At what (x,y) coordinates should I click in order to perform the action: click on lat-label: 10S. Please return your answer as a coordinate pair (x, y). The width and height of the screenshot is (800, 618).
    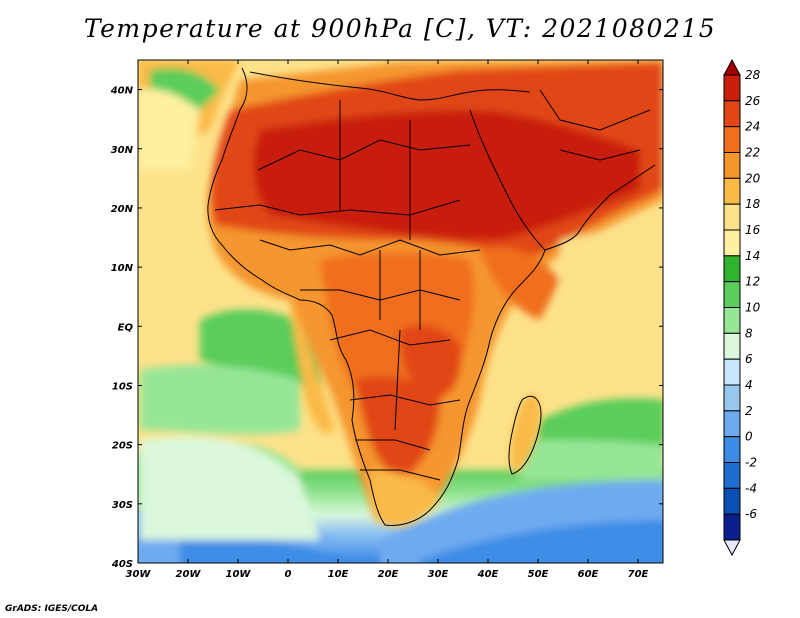
    Looking at the image, I should click on (122, 386).